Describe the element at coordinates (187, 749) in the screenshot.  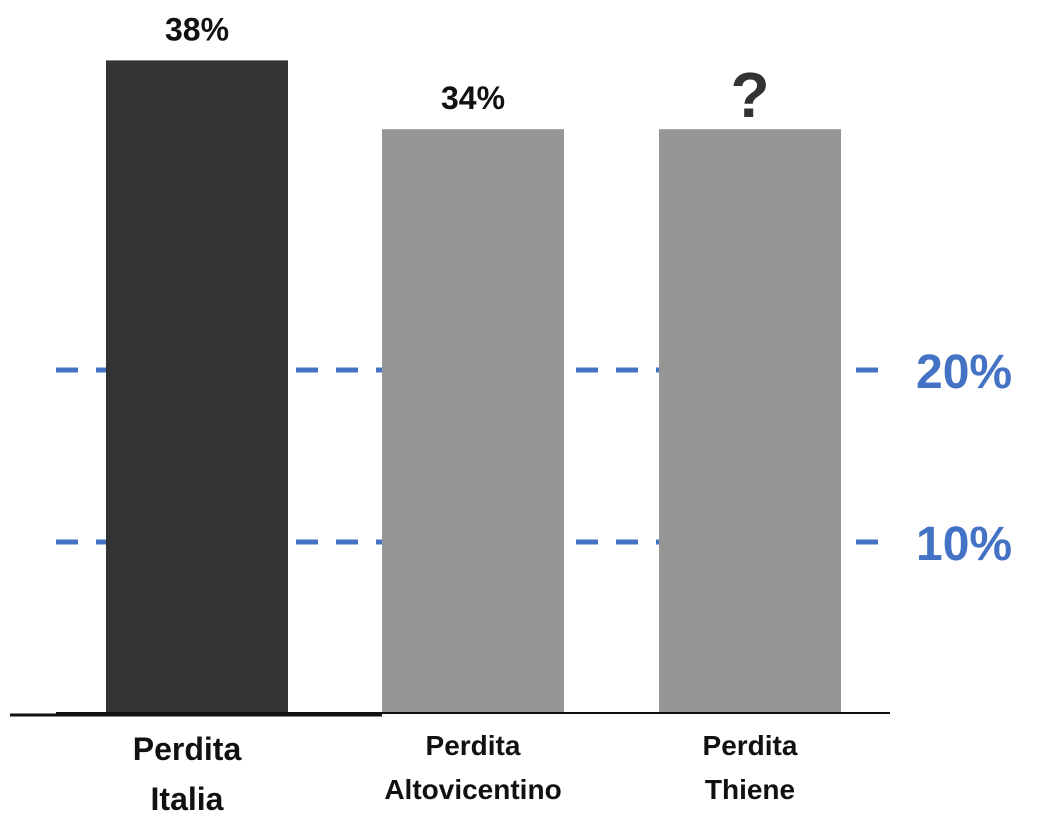
I see `category-label-0-line-0: Perdita` at that location.